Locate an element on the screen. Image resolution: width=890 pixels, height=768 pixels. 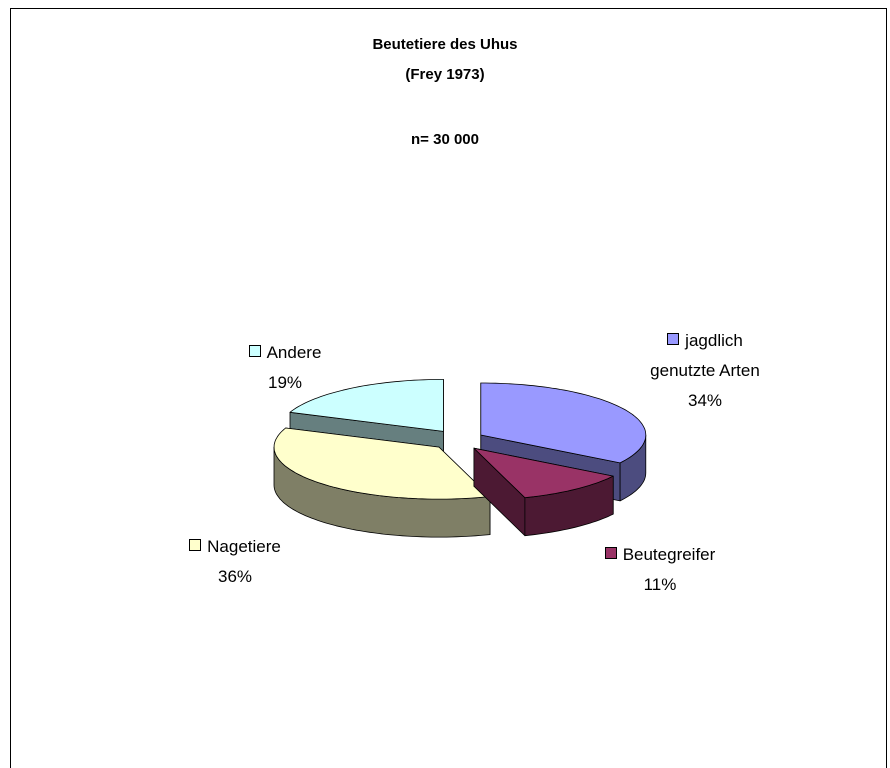
data-label: Beutegreifer 11% is located at coordinates (660, 570).